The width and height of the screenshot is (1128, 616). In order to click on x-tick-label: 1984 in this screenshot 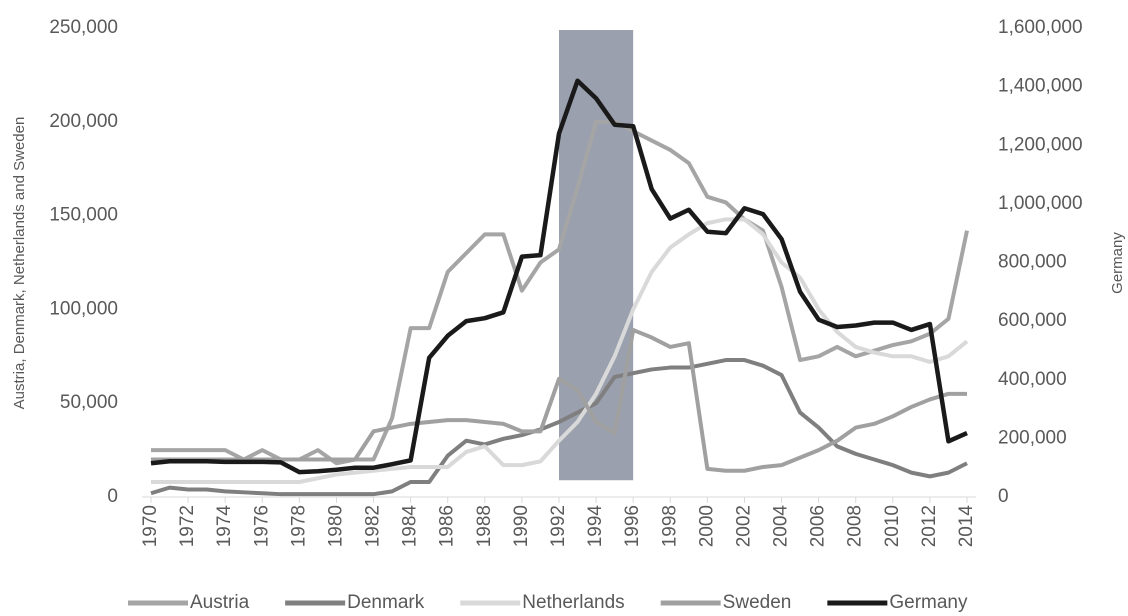, I will do `click(410, 526)`.